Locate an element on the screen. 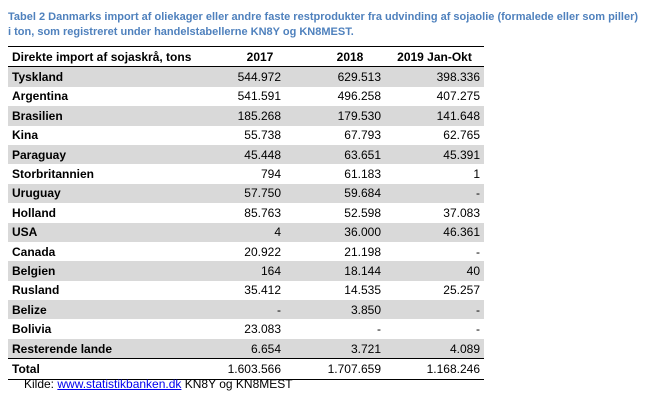 The height and width of the screenshot is (400, 651). value-2019-cell: 407.275 is located at coordinates (458, 96).